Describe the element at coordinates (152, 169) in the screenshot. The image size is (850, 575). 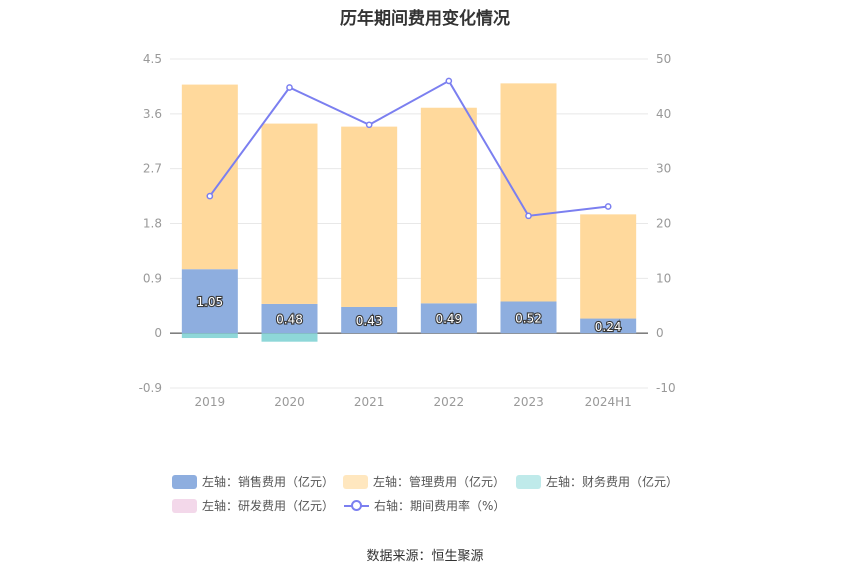
I see `y-left-tick-label: 2.7` at that location.